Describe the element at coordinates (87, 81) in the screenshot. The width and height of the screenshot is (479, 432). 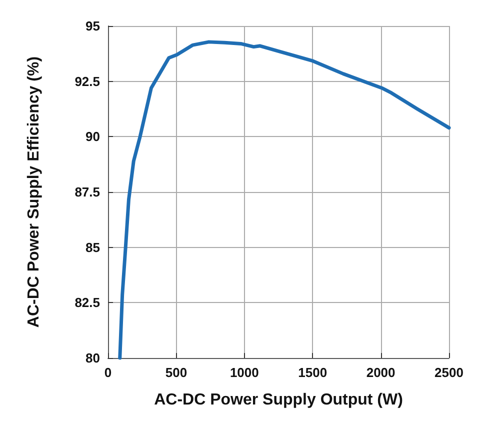
I see `y-tick-label: 92.5` at that location.